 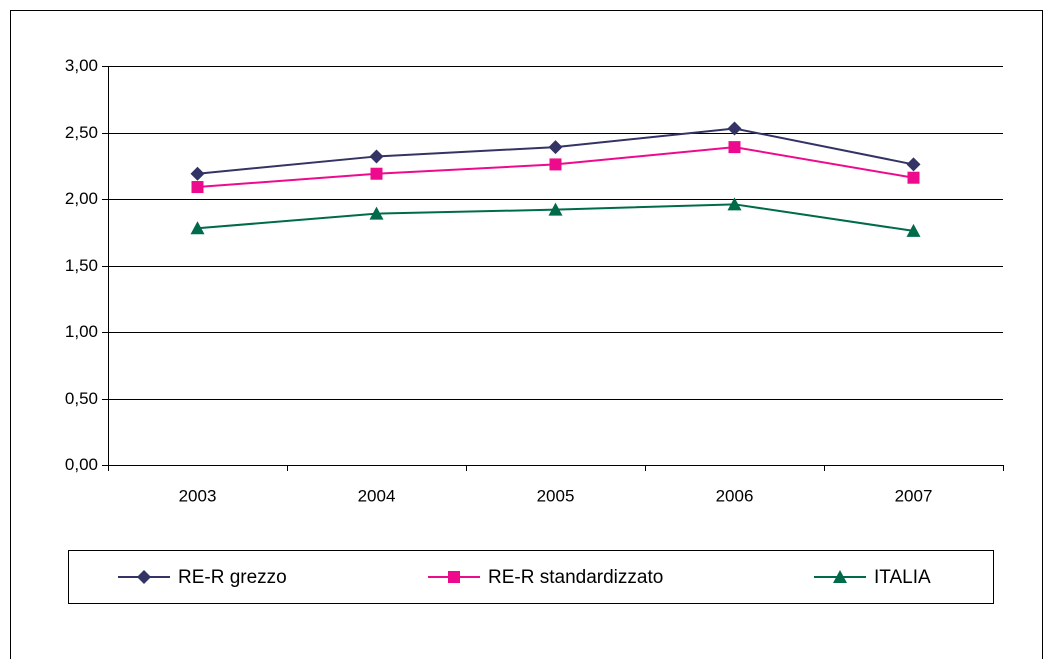 I want to click on x-tick-label: 2003, so click(x=198, y=495).